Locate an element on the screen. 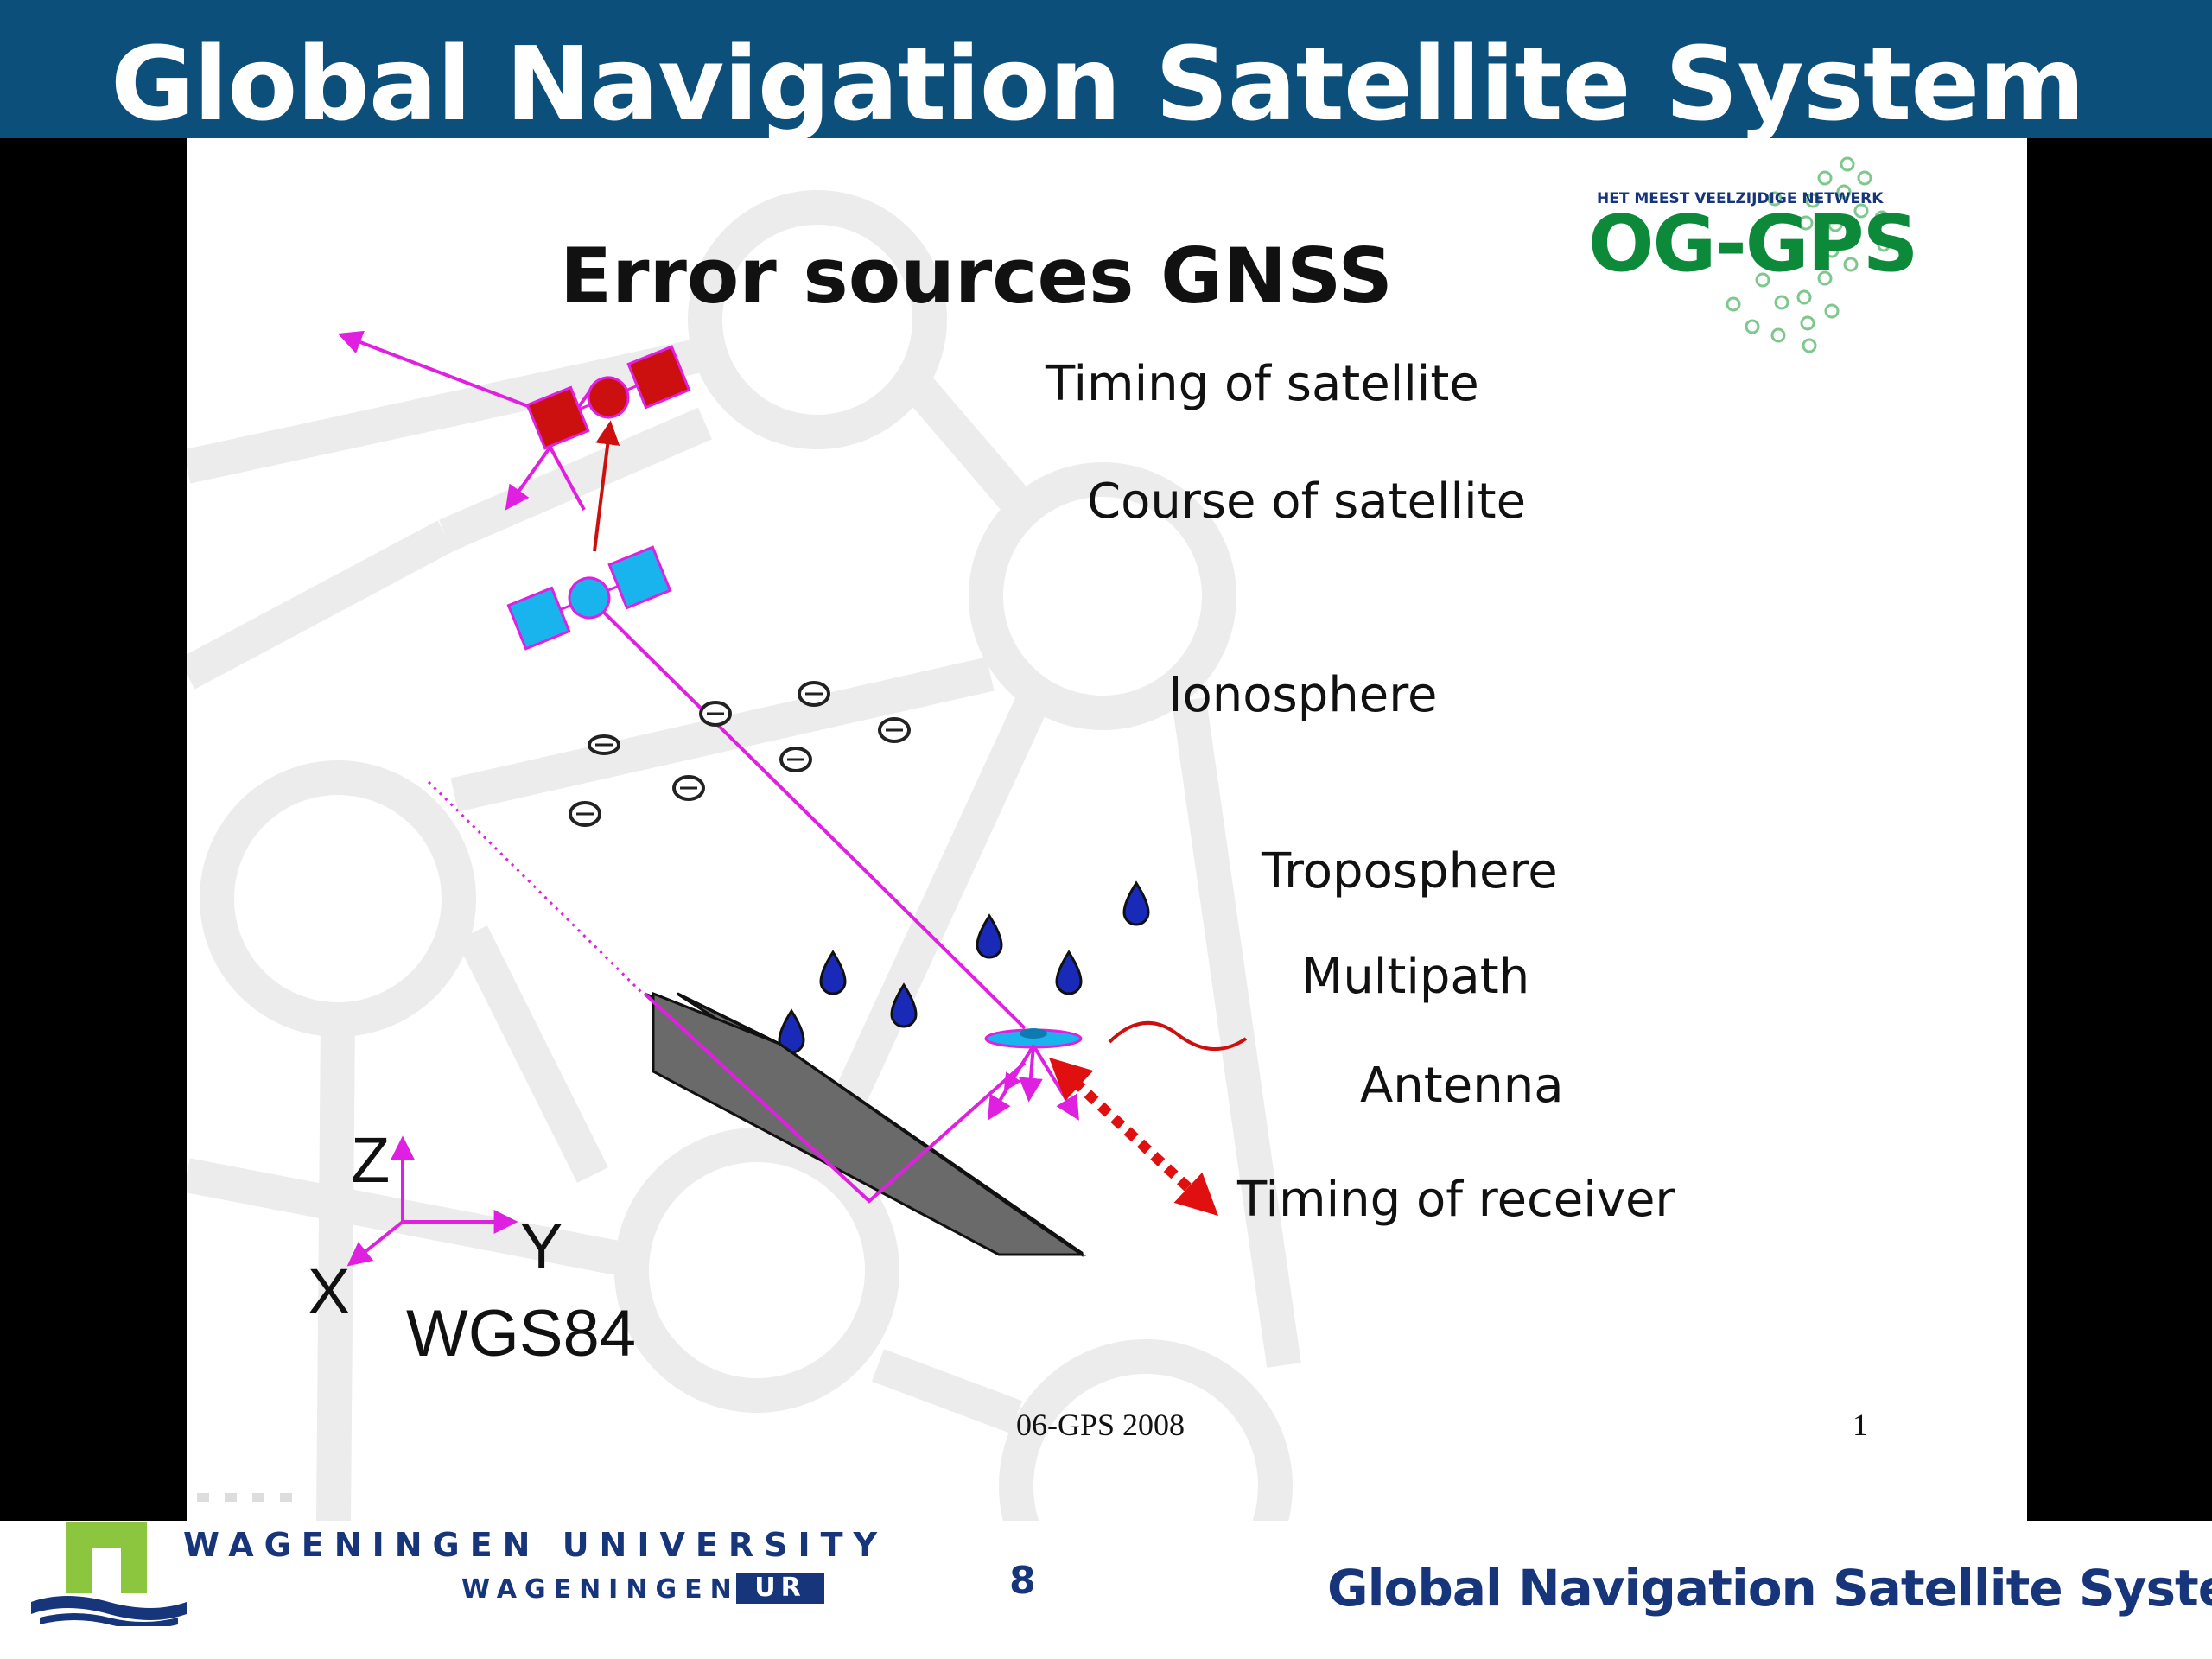 This screenshot has height=1659, width=2212. dotted-line is located at coordinates (536, 887).